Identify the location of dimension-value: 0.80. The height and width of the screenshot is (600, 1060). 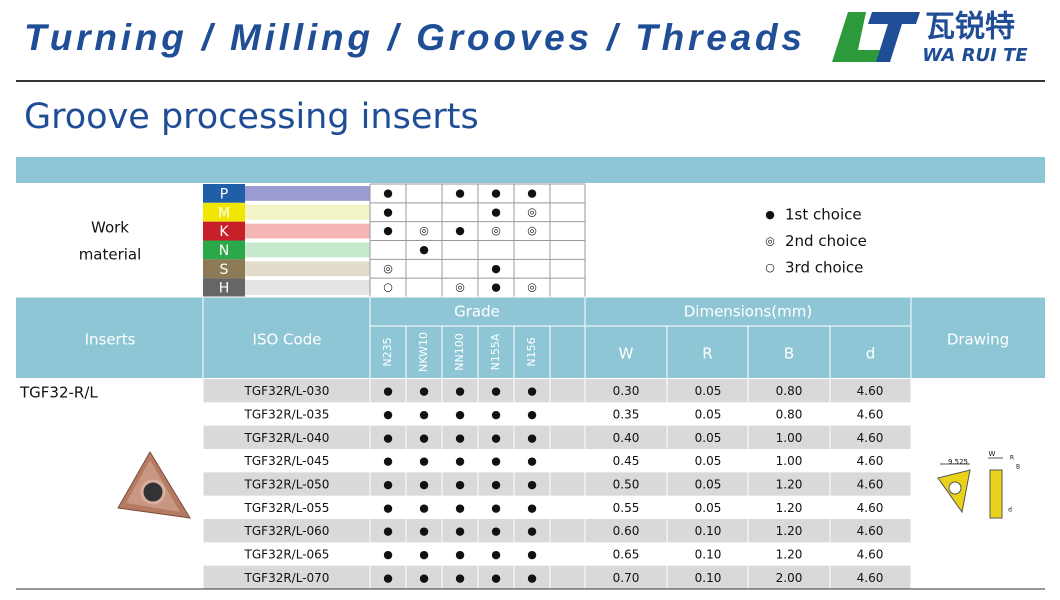
(789, 415).